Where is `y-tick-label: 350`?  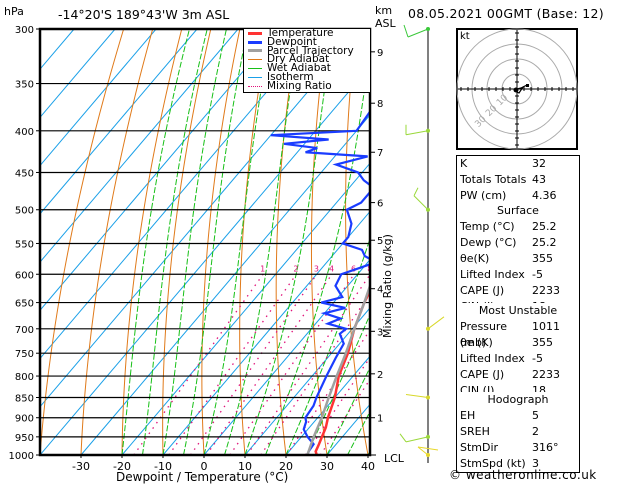
y-tick-label: 350 is located at coordinates (24, 85).